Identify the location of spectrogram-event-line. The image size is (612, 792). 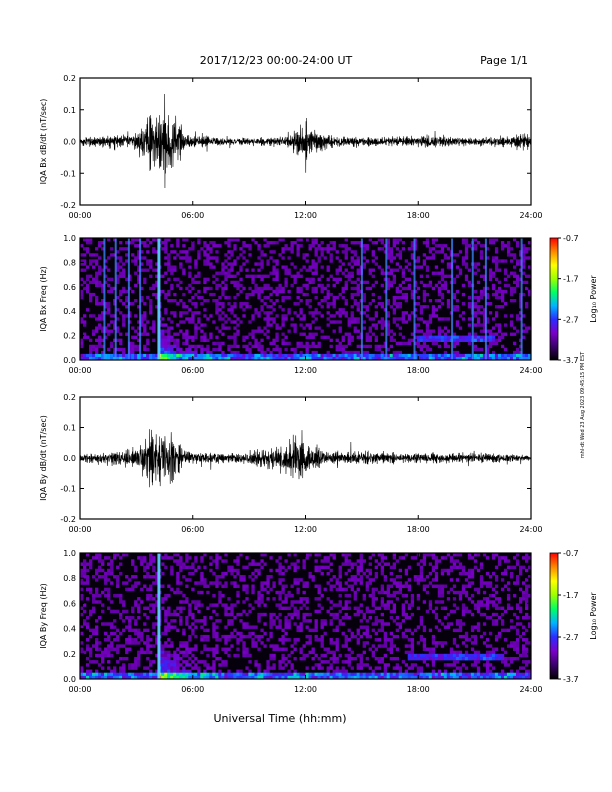
(115, 299).